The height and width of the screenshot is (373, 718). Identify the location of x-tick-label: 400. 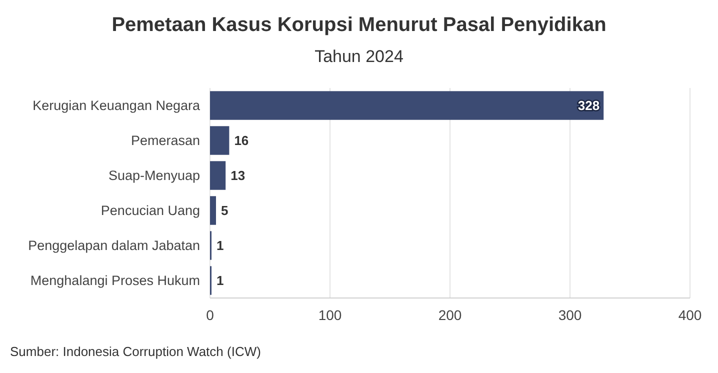
(690, 315).